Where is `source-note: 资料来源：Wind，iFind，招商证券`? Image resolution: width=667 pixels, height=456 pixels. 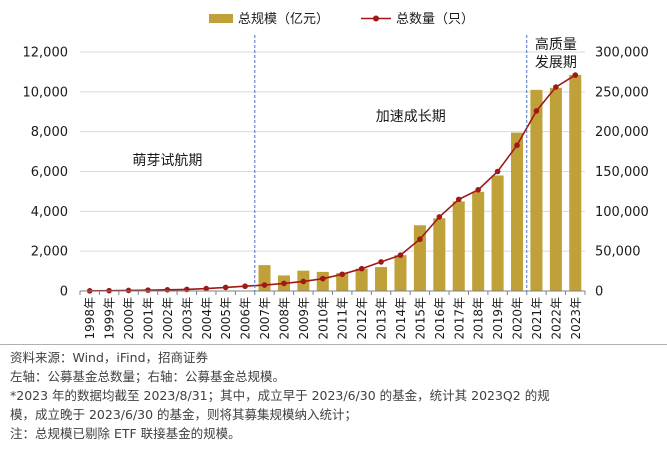 source-note: 资料来源：Wind，iFind，招商证券 is located at coordinates (109, 357).